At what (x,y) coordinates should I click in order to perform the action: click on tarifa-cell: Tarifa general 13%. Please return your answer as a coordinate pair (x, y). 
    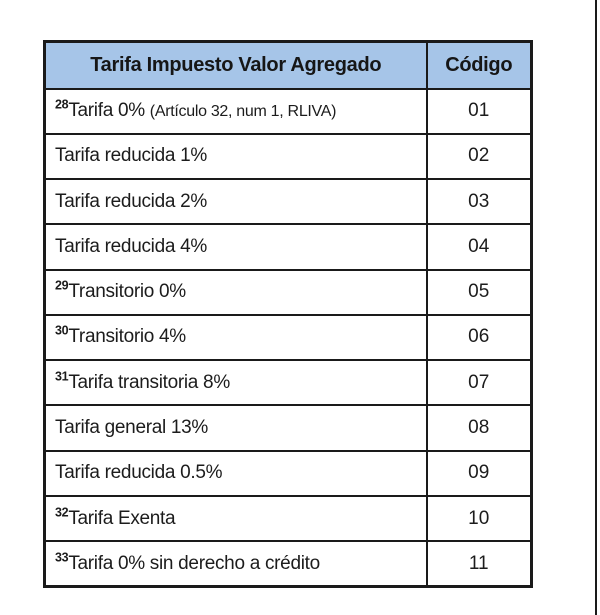
    Looking at the image, I should click on (235, 428).